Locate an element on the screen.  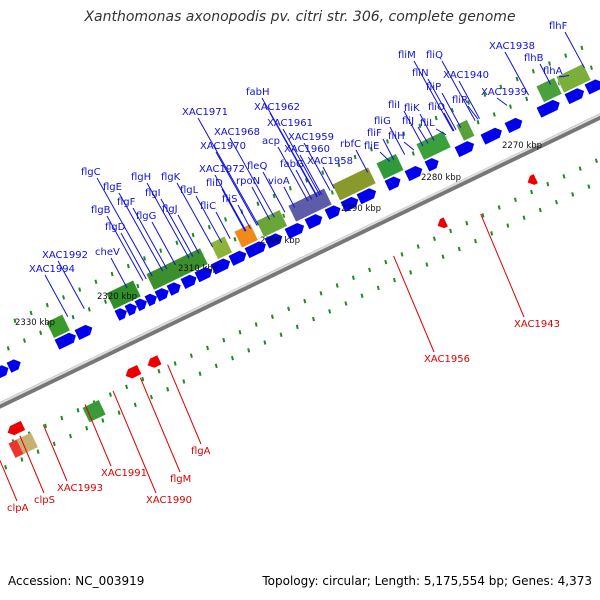
gene-label: fliM is located at coordinates (407, 55).